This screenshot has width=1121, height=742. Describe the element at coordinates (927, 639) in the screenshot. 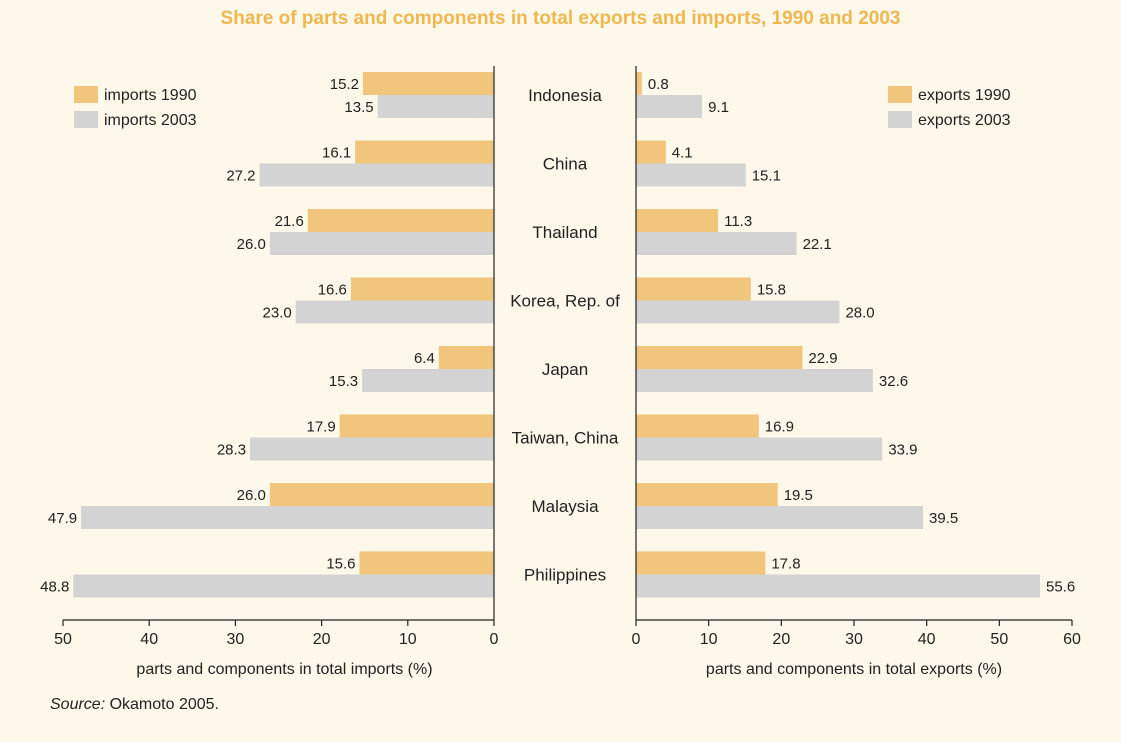

I see `exports-tick-label-40: 40` at that location.